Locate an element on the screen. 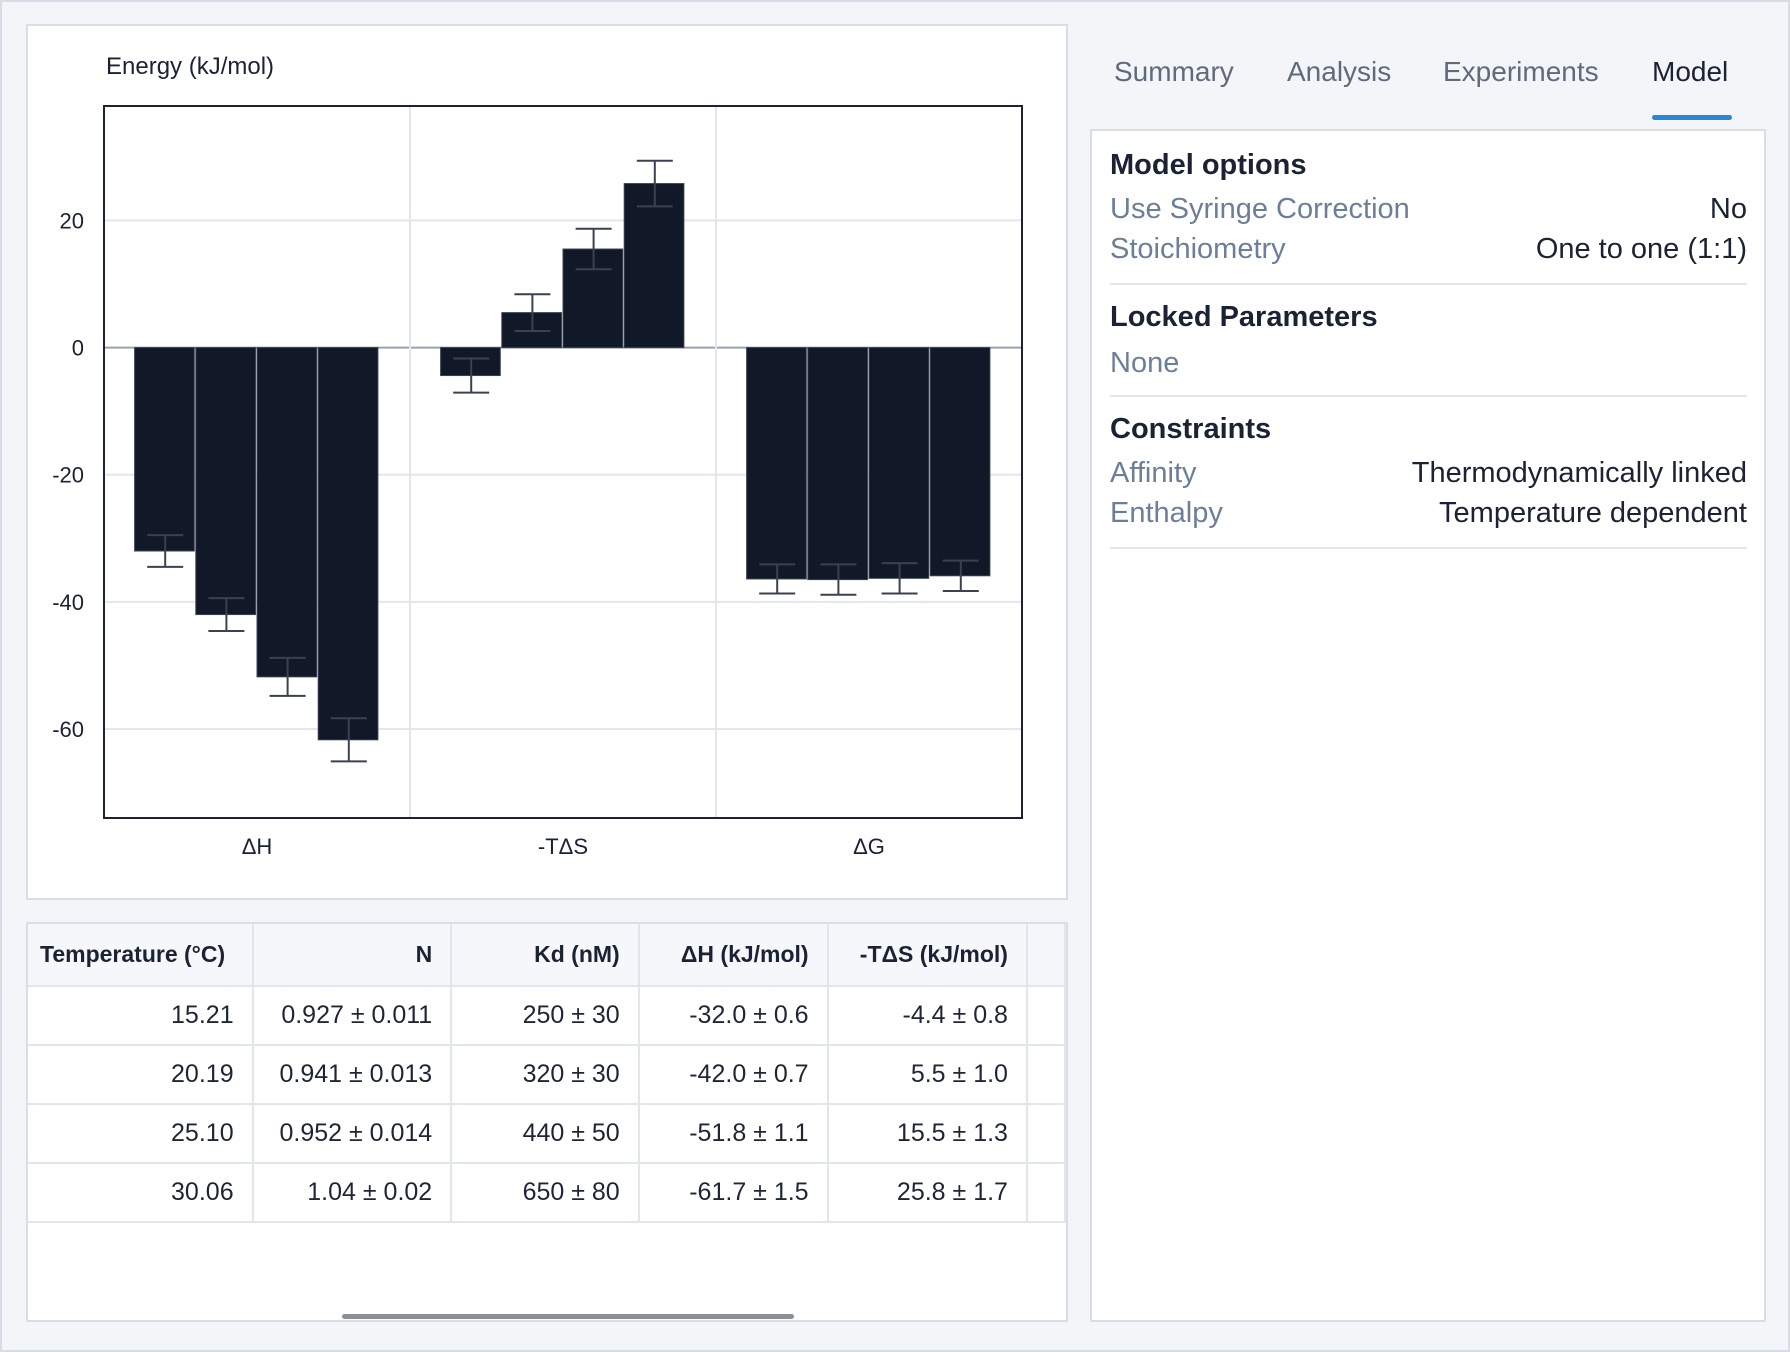 Image resolution: width=1790 pixels, height=1352 pixels. cell-dh: -32.0 ± 0.6 is located at coordinates (733, 1016).